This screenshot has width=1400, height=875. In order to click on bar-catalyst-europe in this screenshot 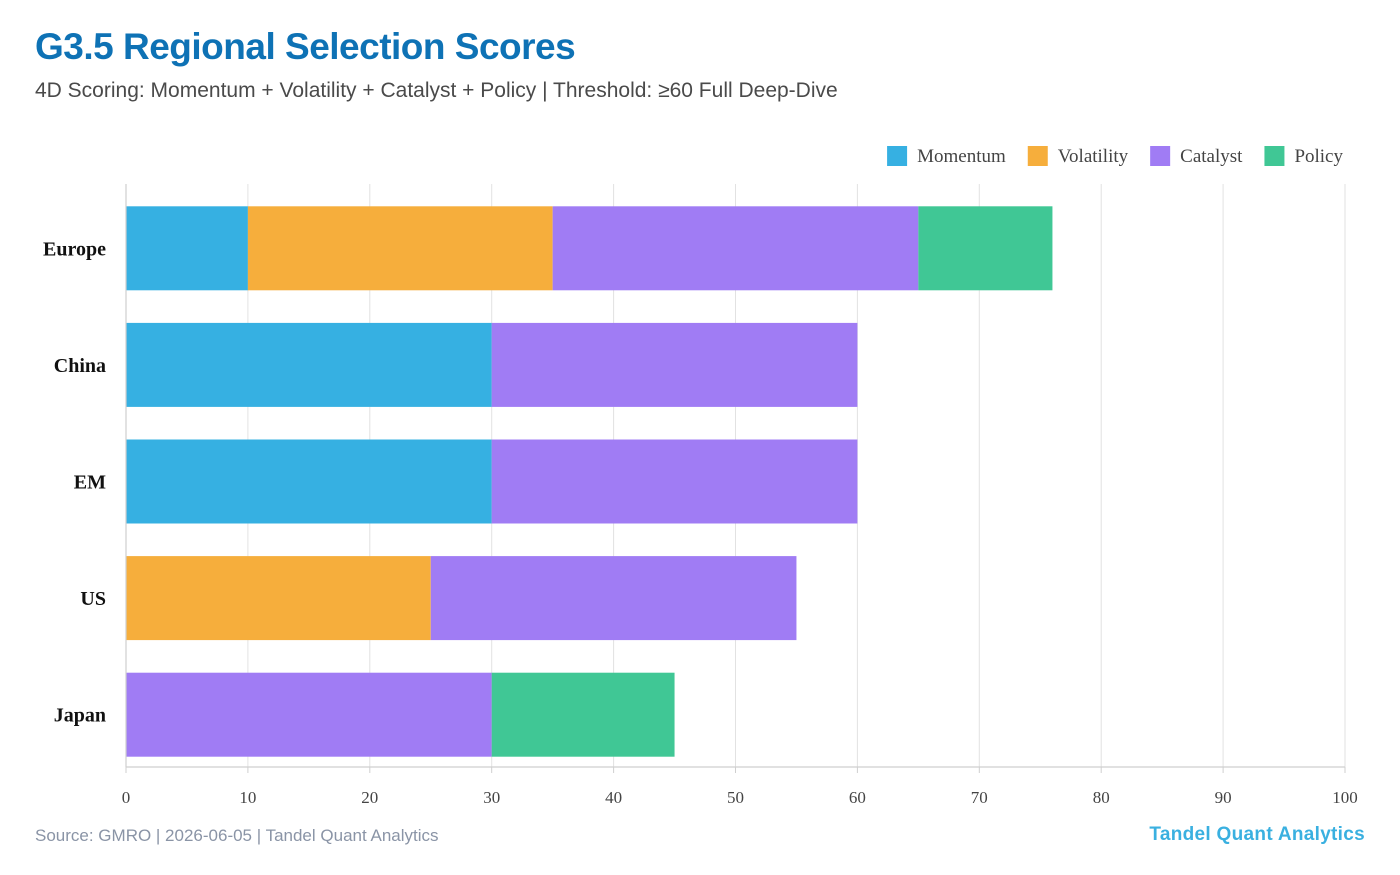, I will do `click(735, 248)`.